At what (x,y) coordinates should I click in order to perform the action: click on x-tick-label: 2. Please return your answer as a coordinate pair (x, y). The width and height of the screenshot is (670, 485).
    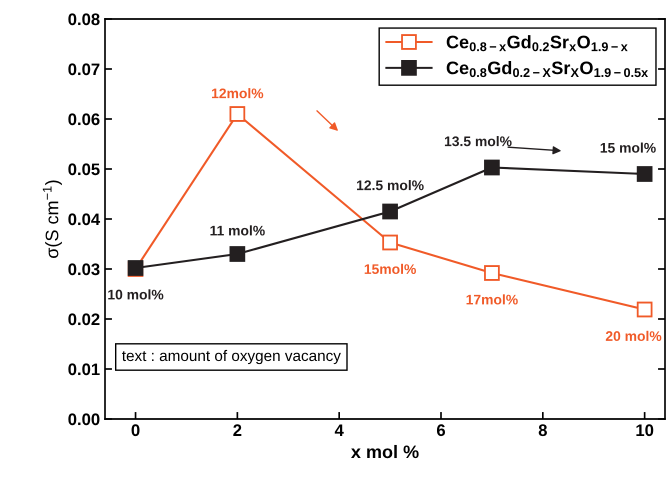
    Looking at the image, I should click on (237, 430).